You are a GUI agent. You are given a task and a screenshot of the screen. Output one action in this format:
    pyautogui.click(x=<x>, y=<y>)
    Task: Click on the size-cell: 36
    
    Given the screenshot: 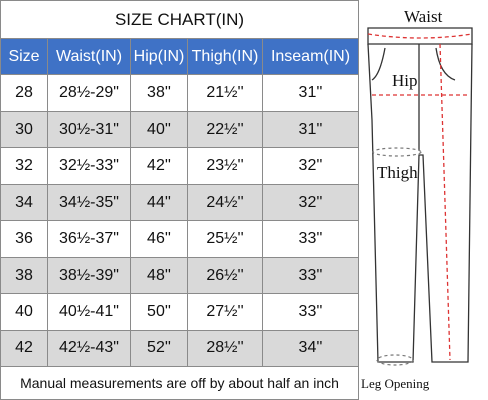 What is the action you would take?
    pyautogui.click(x=24, y=239)
    